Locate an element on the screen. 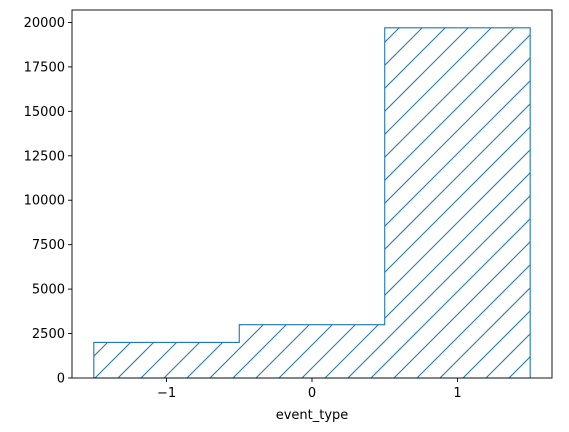 This screenshot has width=569, height=432. x-tick-label: 1 is located at coordinates (457, 393).